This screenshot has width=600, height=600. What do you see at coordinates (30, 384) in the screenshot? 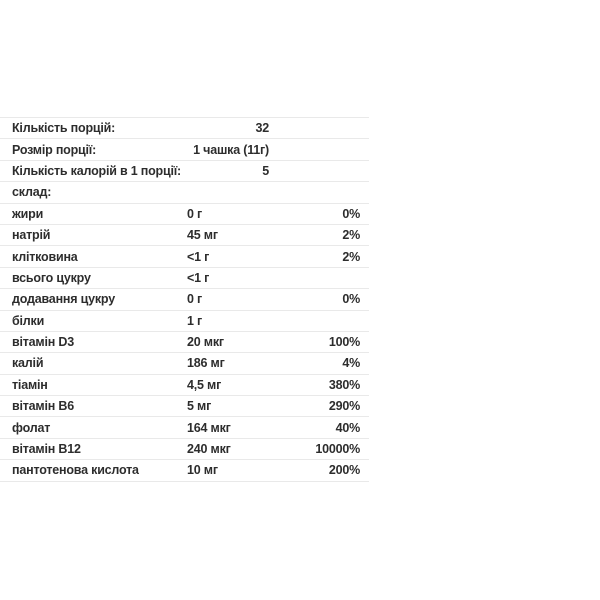
I see `nutrient-label: тіамін` at bounding box center [30, 384].